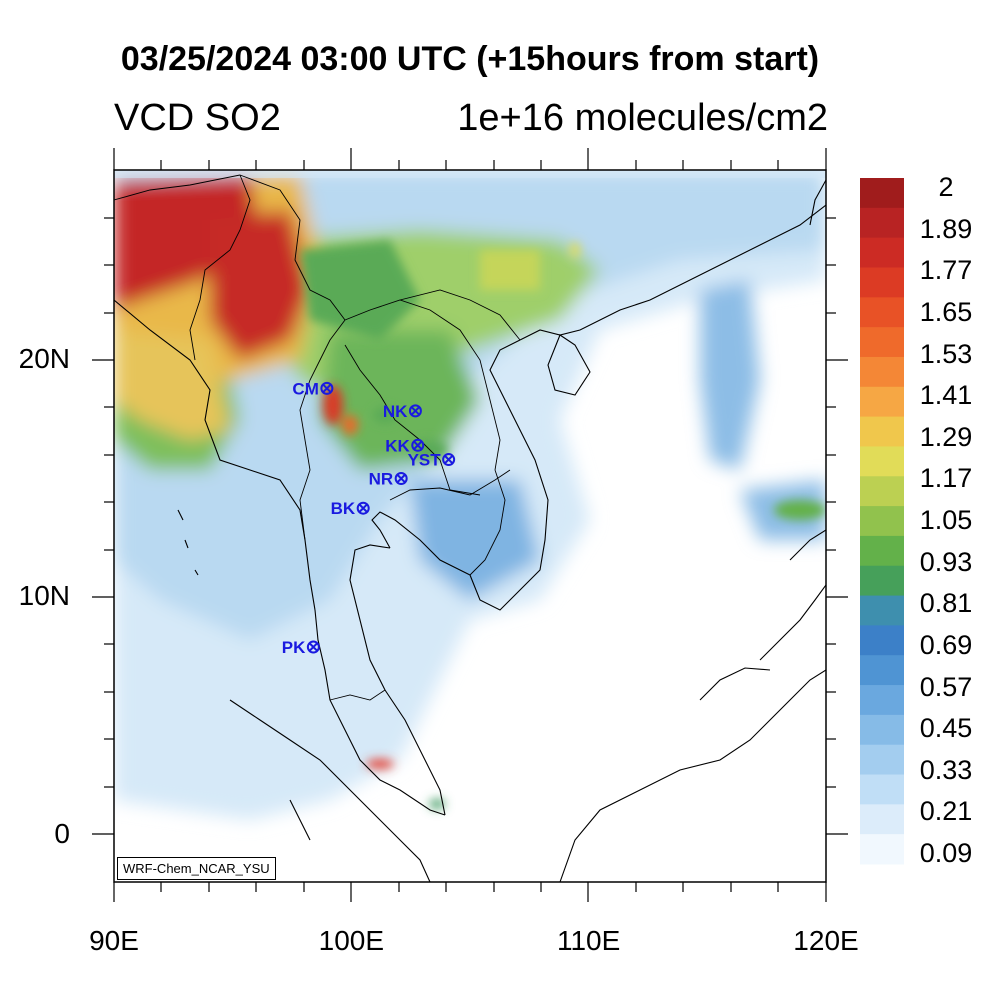  I want to click on station-pk: PK, so click(301, 647).